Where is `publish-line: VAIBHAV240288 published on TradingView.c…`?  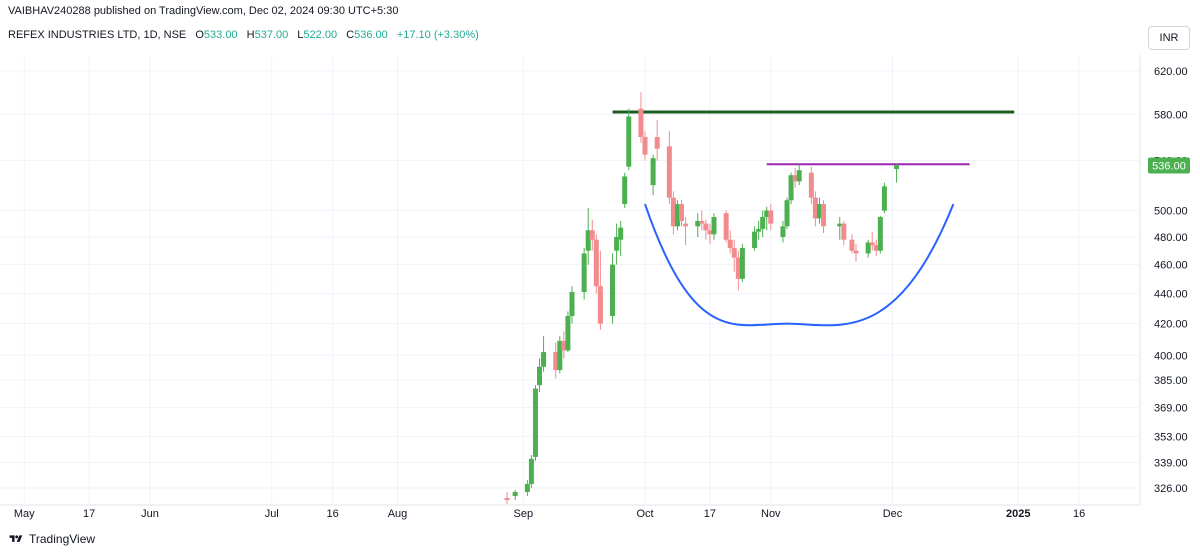
publish-line: VAIBHAV240288 published on TradingView.c… is located at coordinates (203, 11).